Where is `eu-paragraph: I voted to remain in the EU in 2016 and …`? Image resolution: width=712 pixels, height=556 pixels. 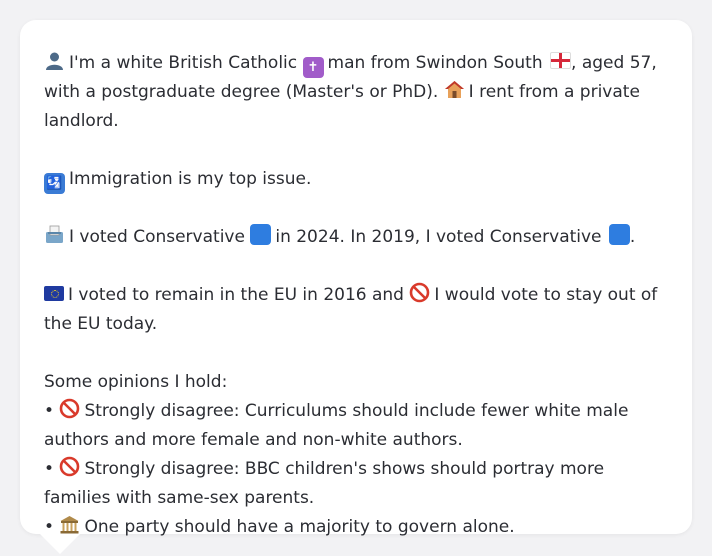
eu-paragraph: I voted to remain in the EU in 2016 and … is located at coordinates (356, 310).